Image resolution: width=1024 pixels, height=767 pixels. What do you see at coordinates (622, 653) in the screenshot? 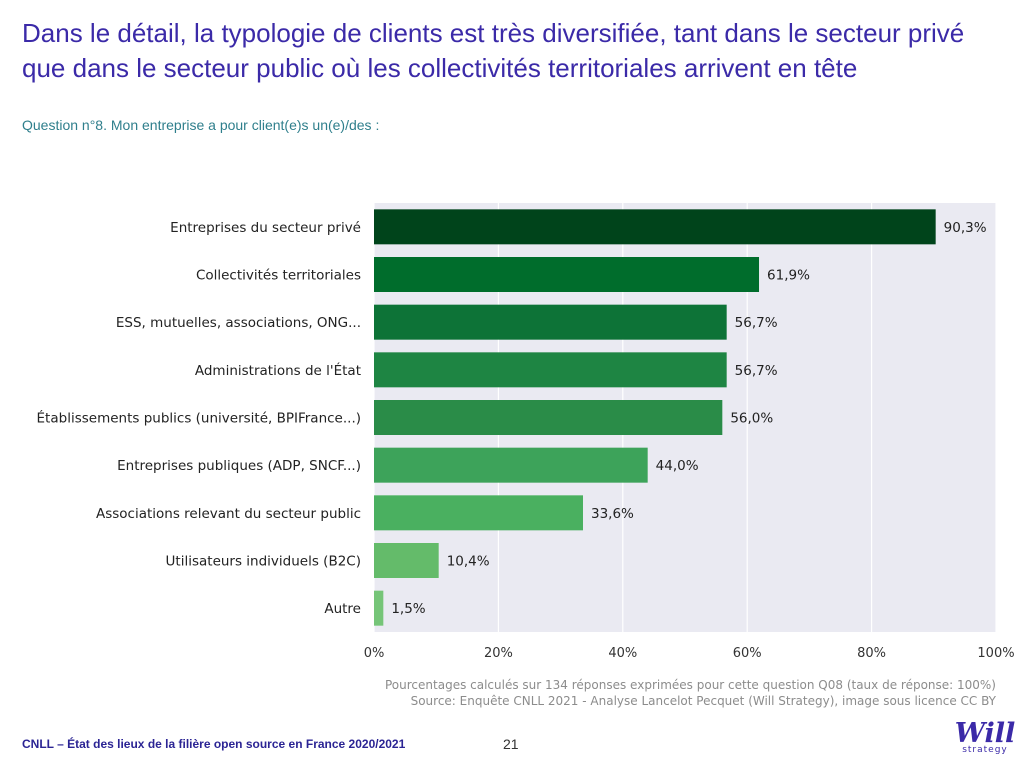
I see `x-tick-label: 40%` at bounding box center [622, 653].